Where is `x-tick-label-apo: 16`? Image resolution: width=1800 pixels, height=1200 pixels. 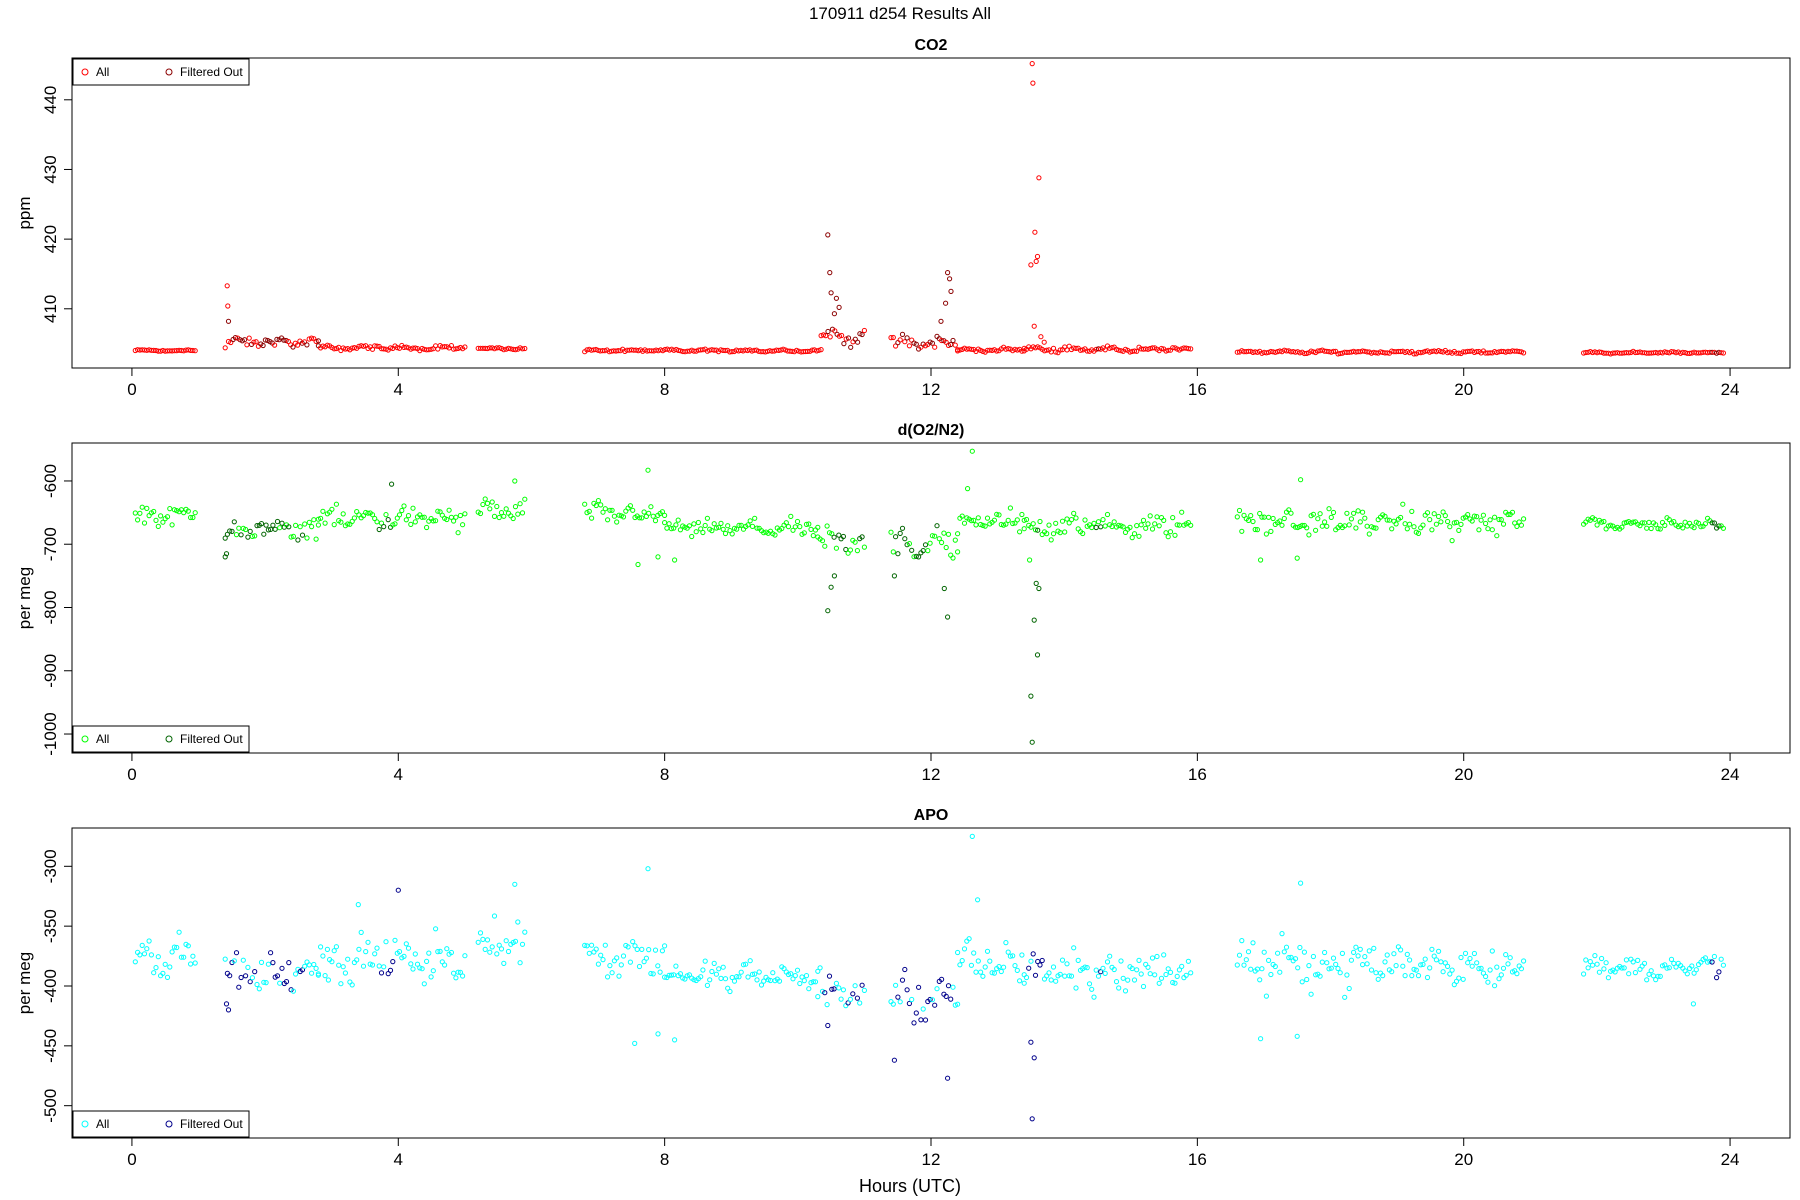 x-tick-label-apo: 16 is located at coordinates (1197, 1159).